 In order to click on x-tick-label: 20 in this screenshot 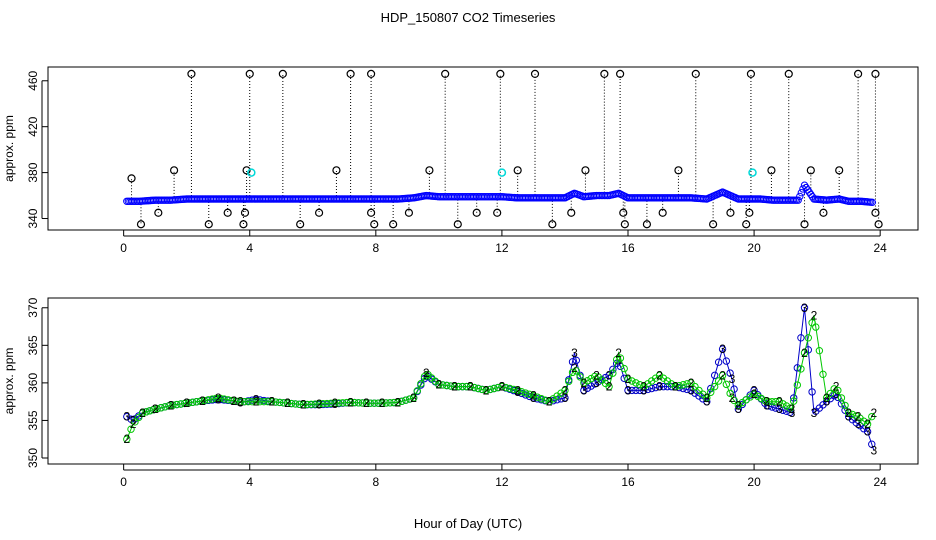, I will do `click(754, 248)`.